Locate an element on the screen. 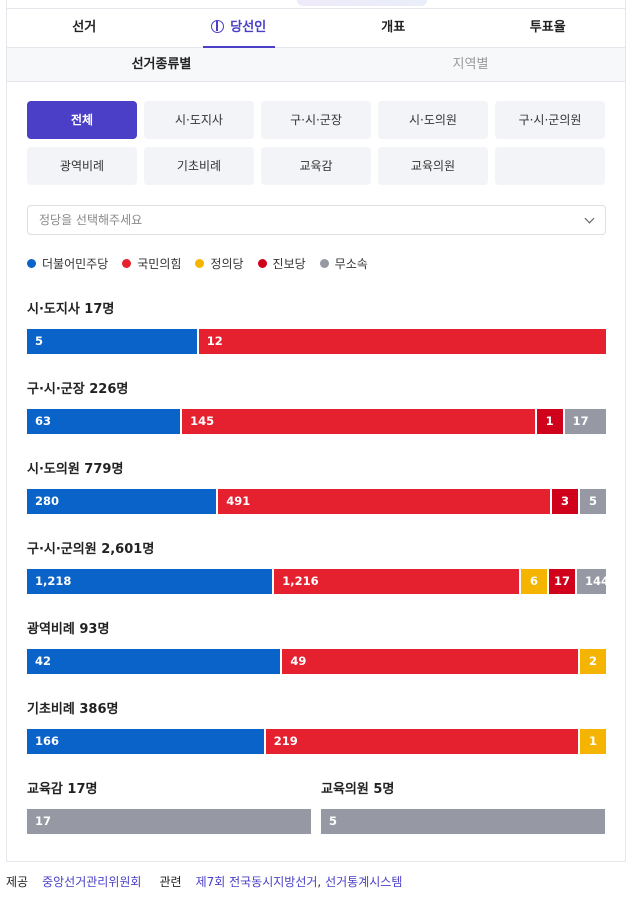 Image resolution: width=632 pixels, height=899 pixels. seat-segment-progressive: 3 is located at coordinates (564, 501).